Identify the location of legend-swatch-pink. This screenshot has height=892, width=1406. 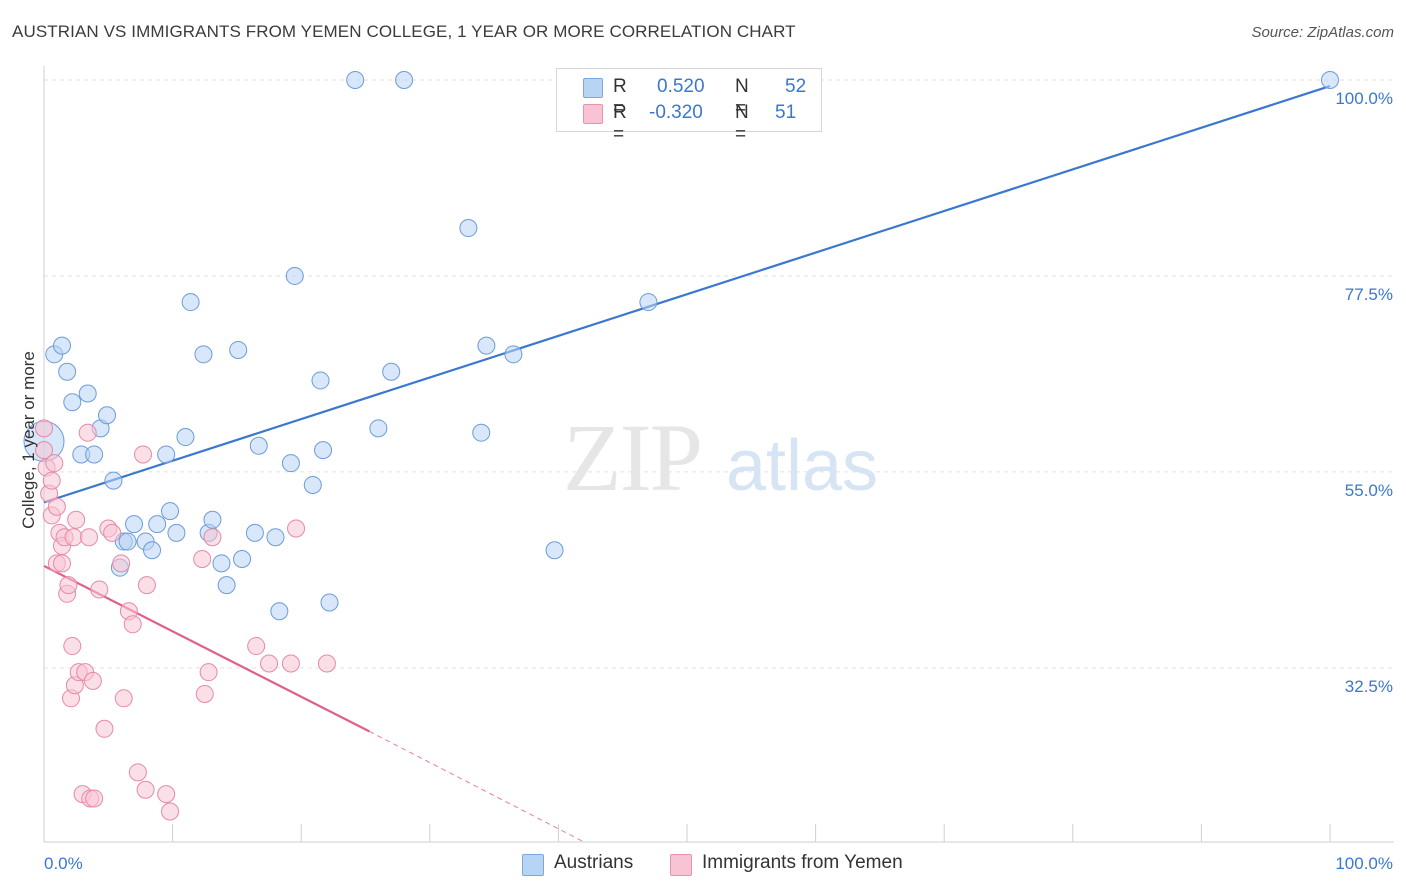
(593, 114).